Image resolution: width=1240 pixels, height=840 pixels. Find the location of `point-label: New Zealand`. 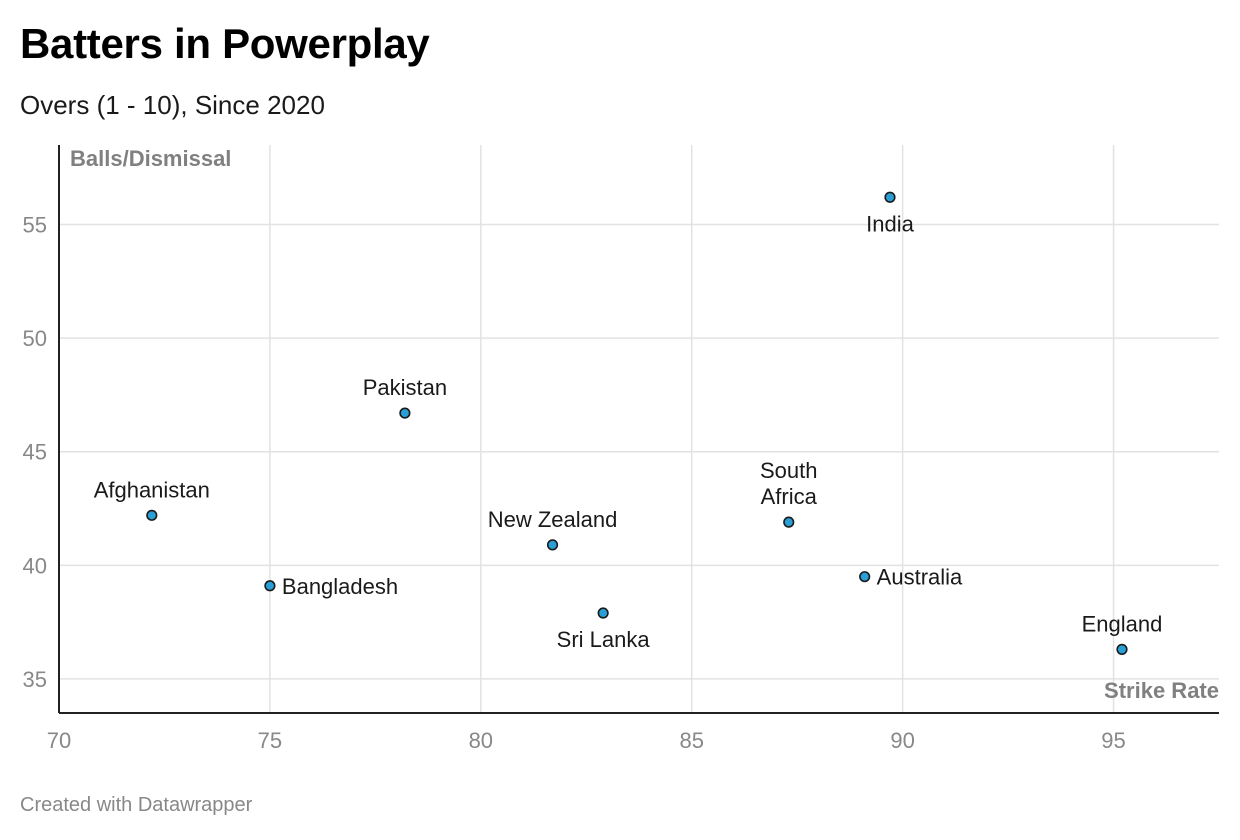

point-label: New Zealand is located at coordinates (553, 519).